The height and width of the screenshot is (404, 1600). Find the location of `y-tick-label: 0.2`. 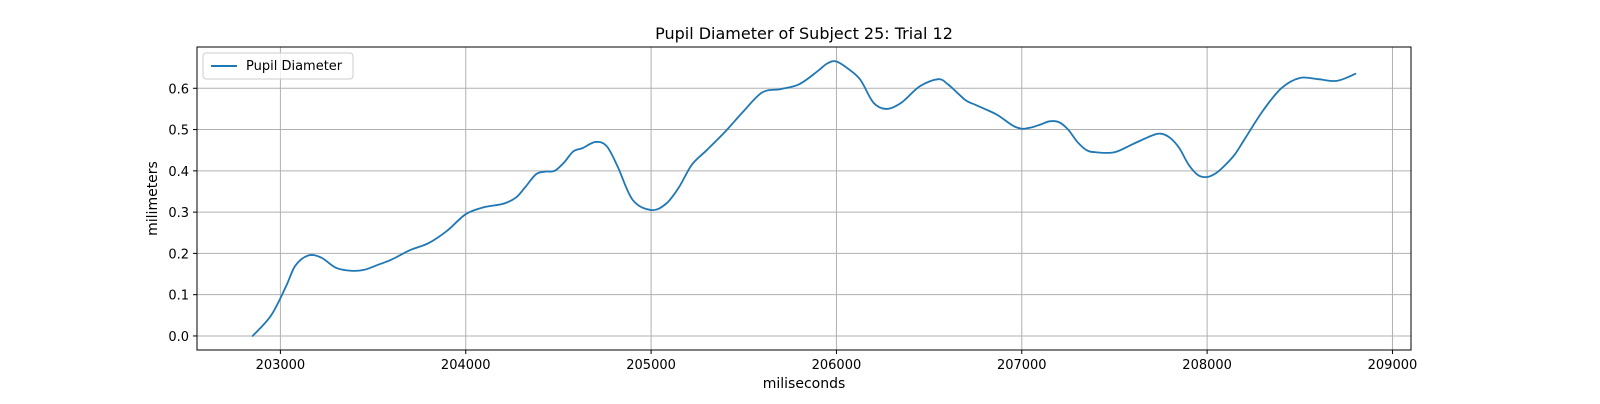

y-tick-label: 0.2 is located at coordinates (178, 254).